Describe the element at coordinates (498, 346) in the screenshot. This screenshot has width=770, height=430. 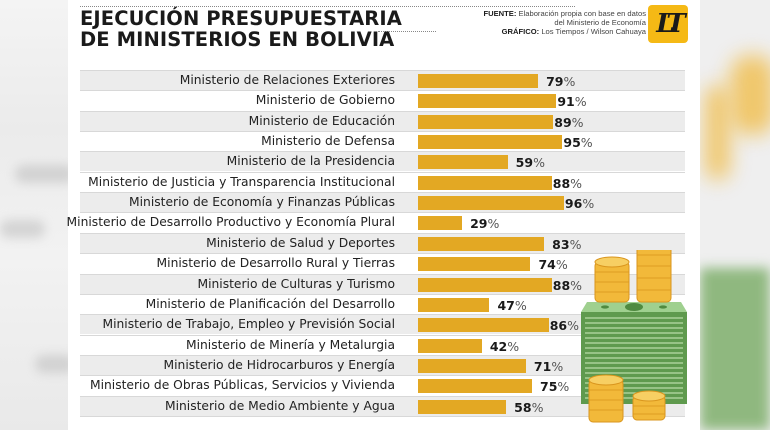
I see `value-number: 42` at that location.